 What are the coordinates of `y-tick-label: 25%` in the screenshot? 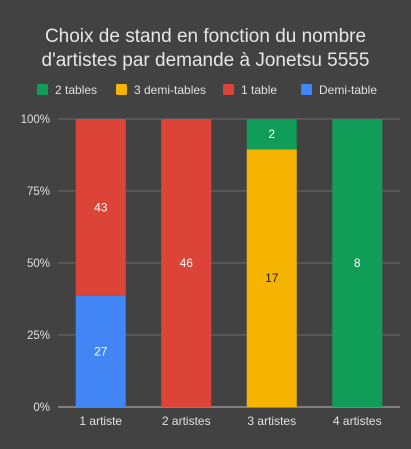 It's located at (38, 336).